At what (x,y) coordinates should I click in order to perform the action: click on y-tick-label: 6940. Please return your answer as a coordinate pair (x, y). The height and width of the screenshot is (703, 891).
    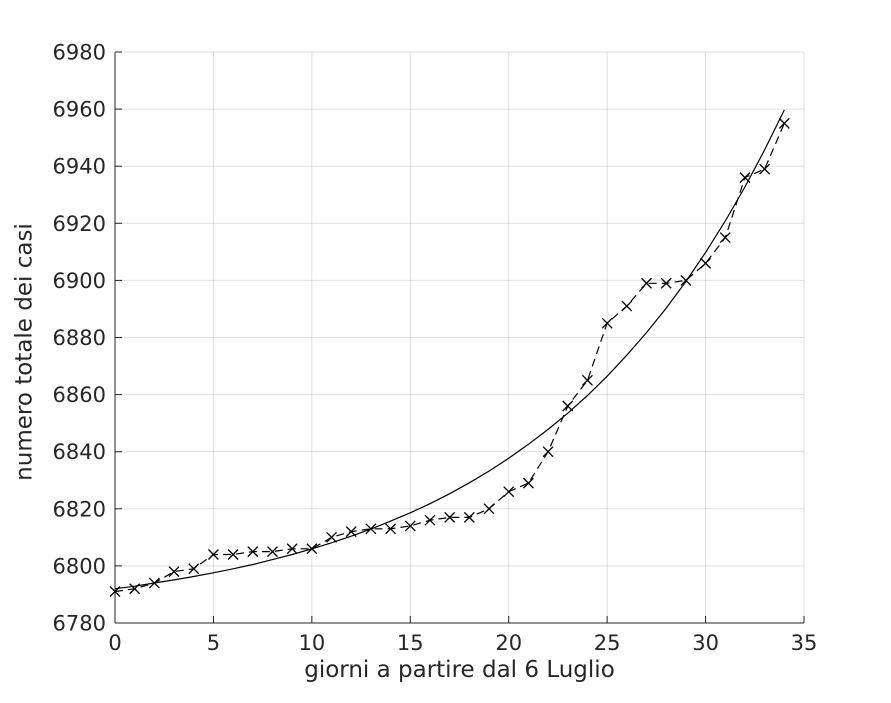
    Looking at the image, I should click on (79, 167).